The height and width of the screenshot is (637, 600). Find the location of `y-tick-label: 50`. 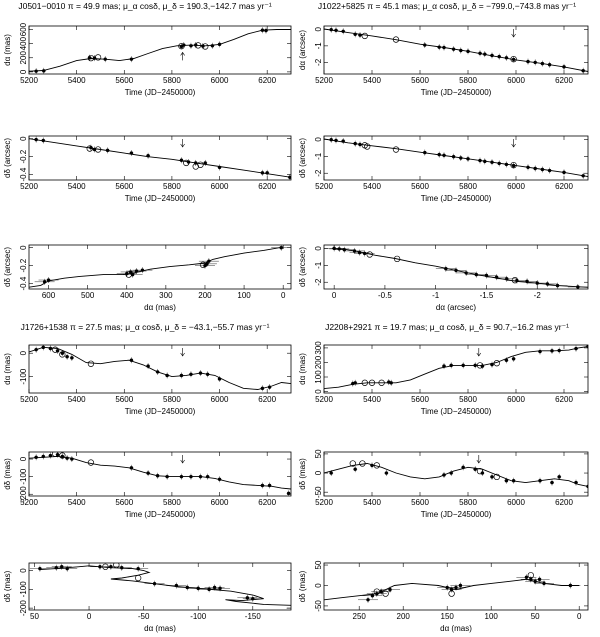

y-tick-label: 50 is located at coordinates (318, 564).